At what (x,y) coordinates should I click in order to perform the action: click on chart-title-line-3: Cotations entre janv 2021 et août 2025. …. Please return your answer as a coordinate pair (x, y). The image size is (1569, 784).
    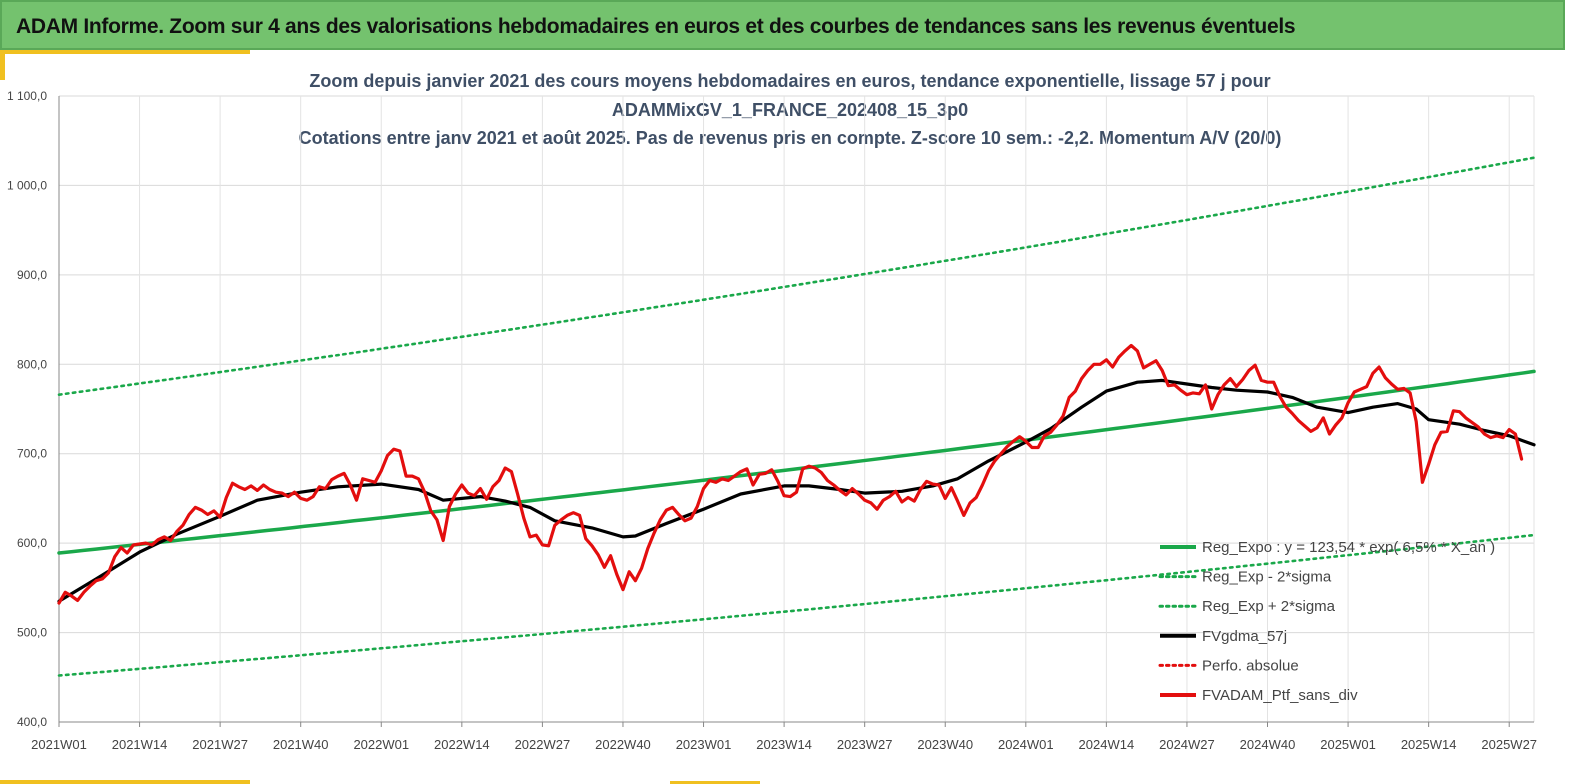
    Looking at the image, I should click on (790, 138).